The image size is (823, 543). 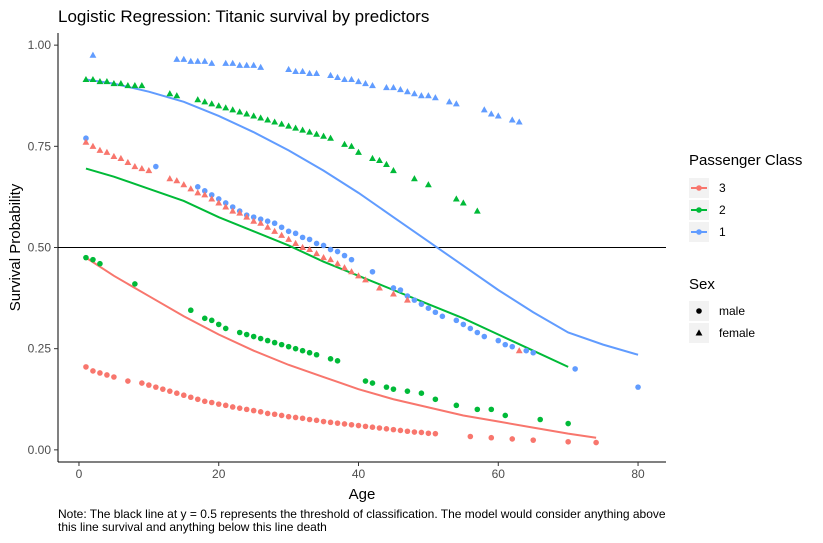 What do you see at coordinates (40, 45) in the screenshot?
I see `y-tick-label: 1.00` at bounding box center [40, 45].